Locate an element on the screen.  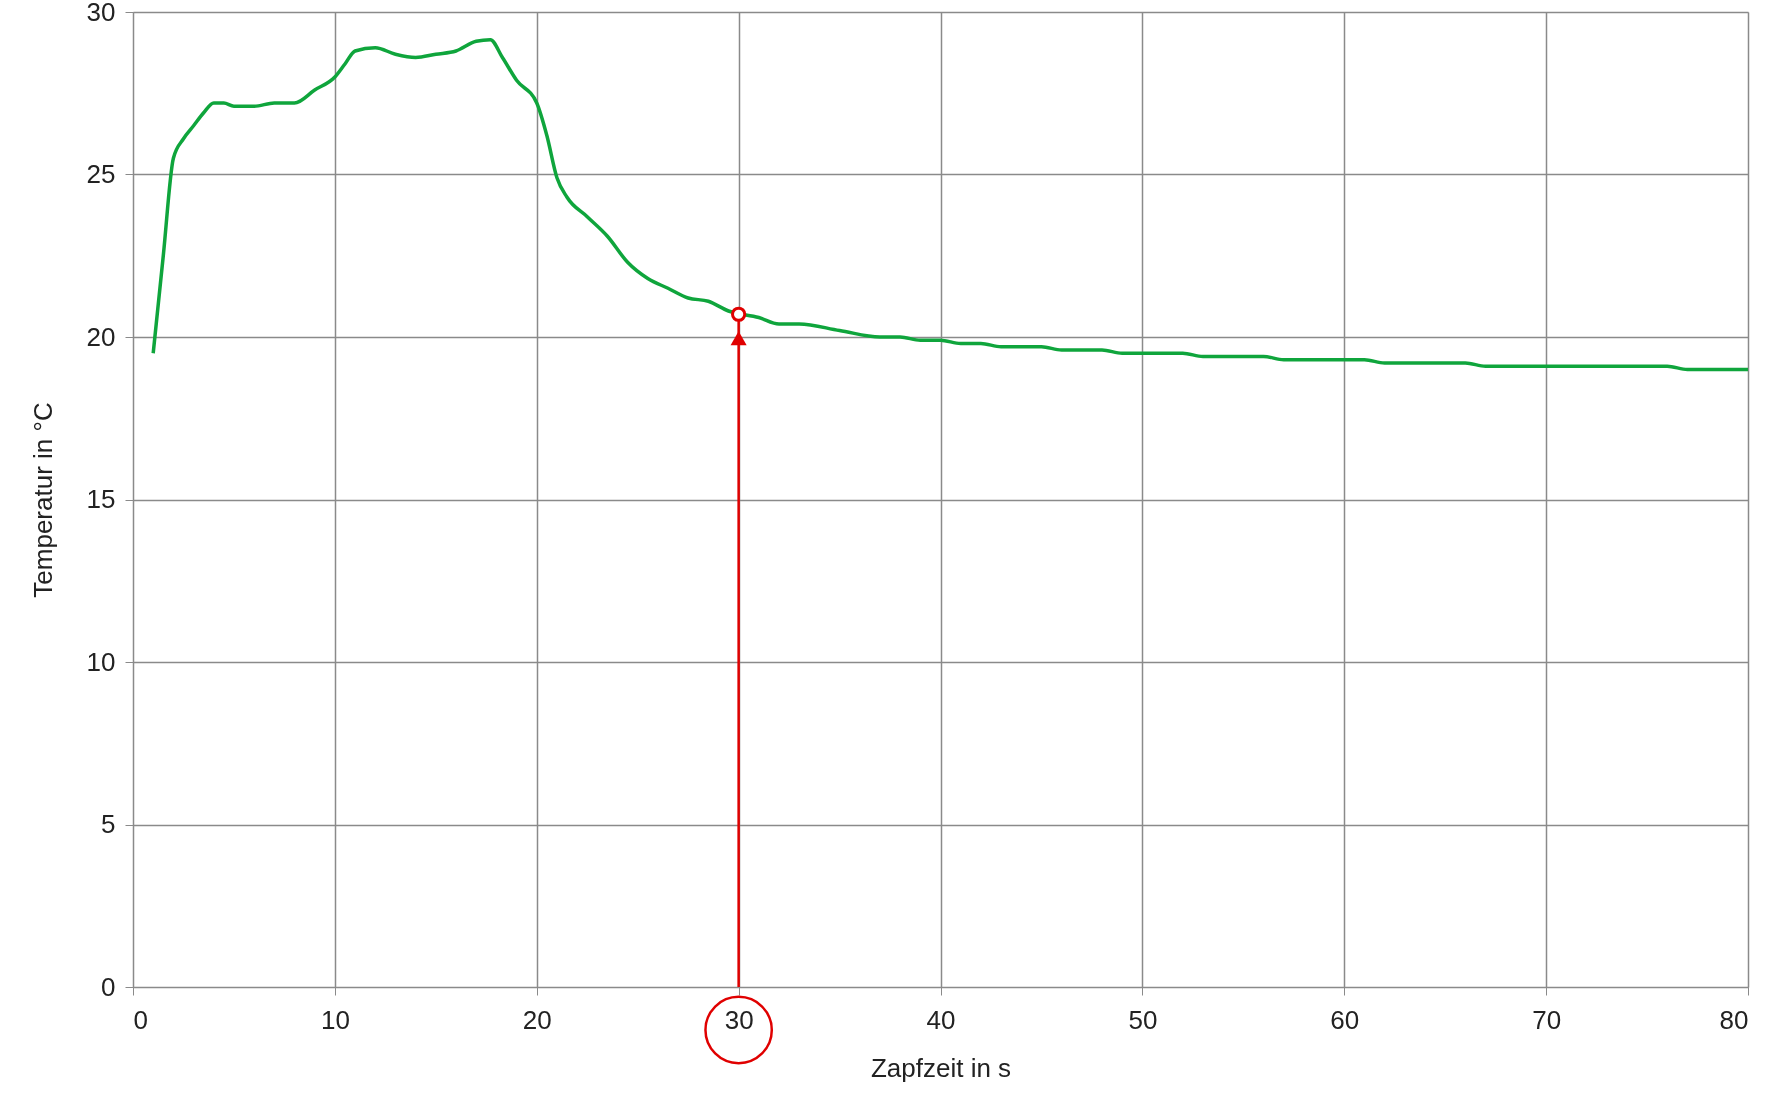
y-tick-label: 0 is located at coordinates (108, 986).